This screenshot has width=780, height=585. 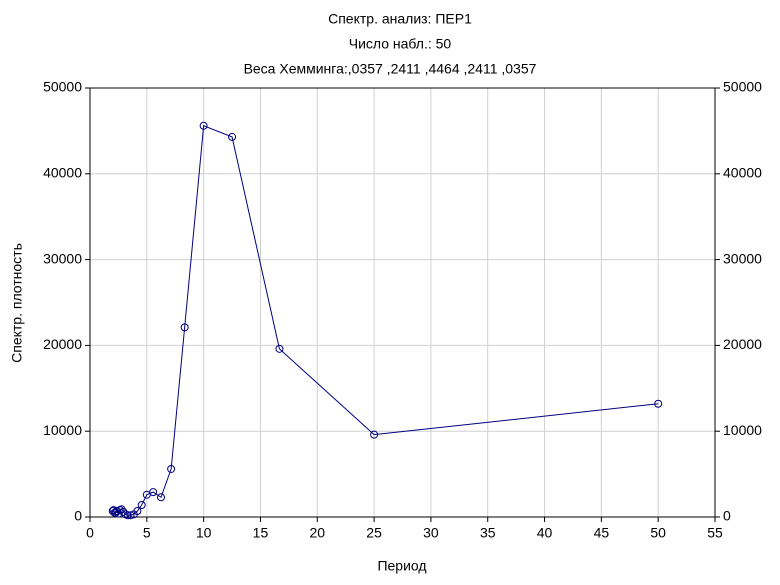 What do you see at coordinates (90, 533) in the screenshot?
I see `x-tick-label: 0` at bounding box center [90, 533].